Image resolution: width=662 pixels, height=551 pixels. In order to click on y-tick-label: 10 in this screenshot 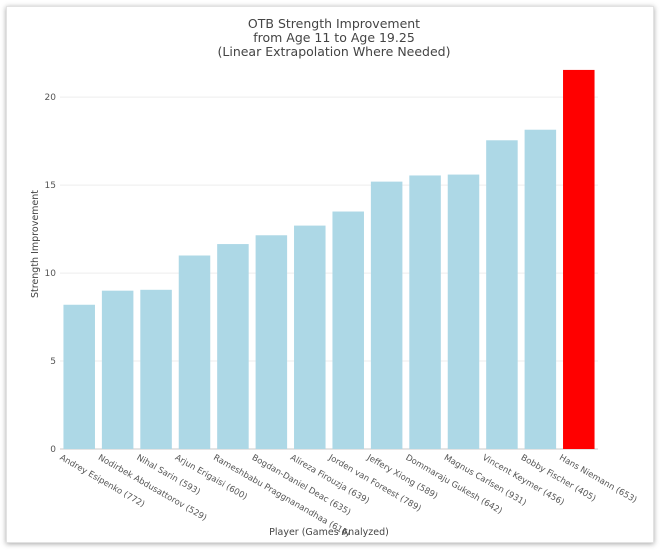, I will do `click(51, 274)`.